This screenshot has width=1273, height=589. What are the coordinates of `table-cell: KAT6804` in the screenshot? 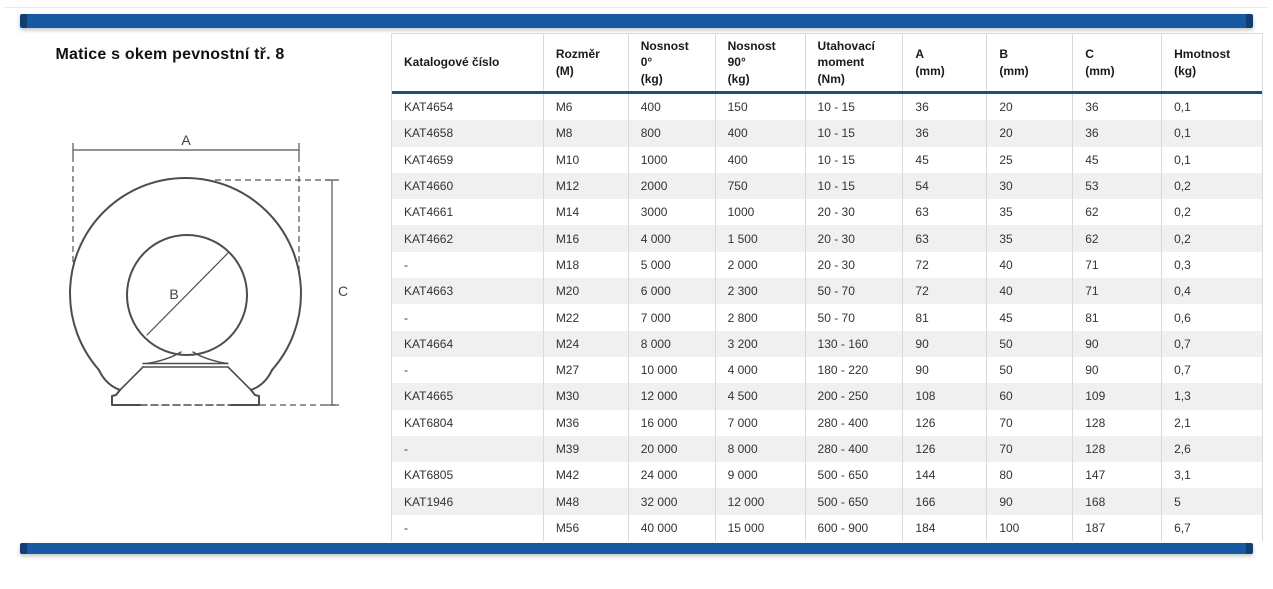 It's located at (468, 422).